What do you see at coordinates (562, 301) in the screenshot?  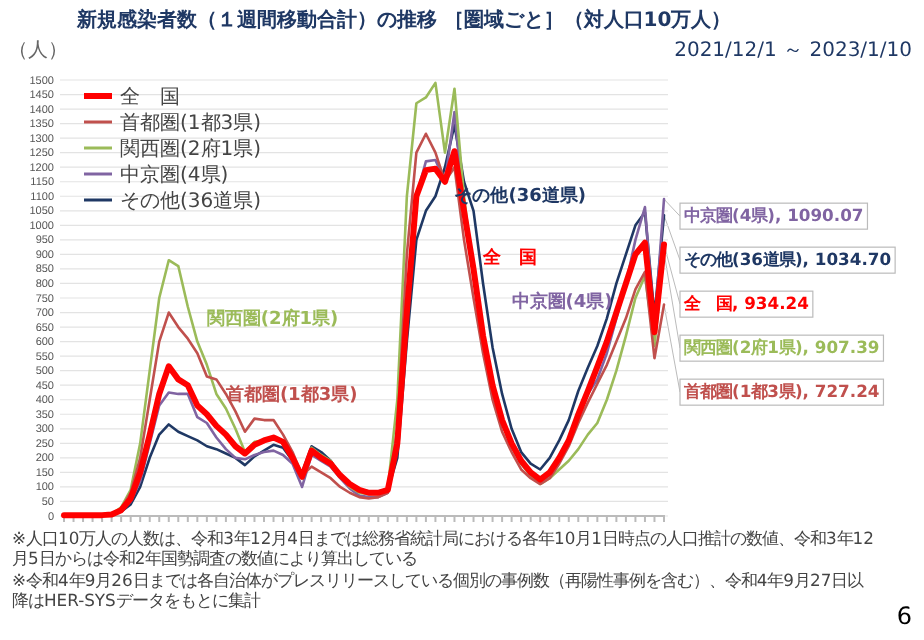 I see `annotation: 中京圏(4県)` at bounding box center [562, 301].